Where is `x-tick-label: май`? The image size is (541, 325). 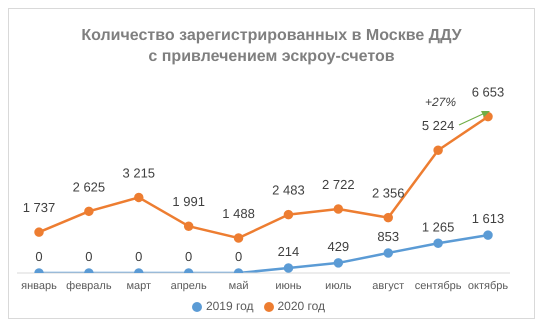
x-tick-label: май is located at coordinates (238, 286).